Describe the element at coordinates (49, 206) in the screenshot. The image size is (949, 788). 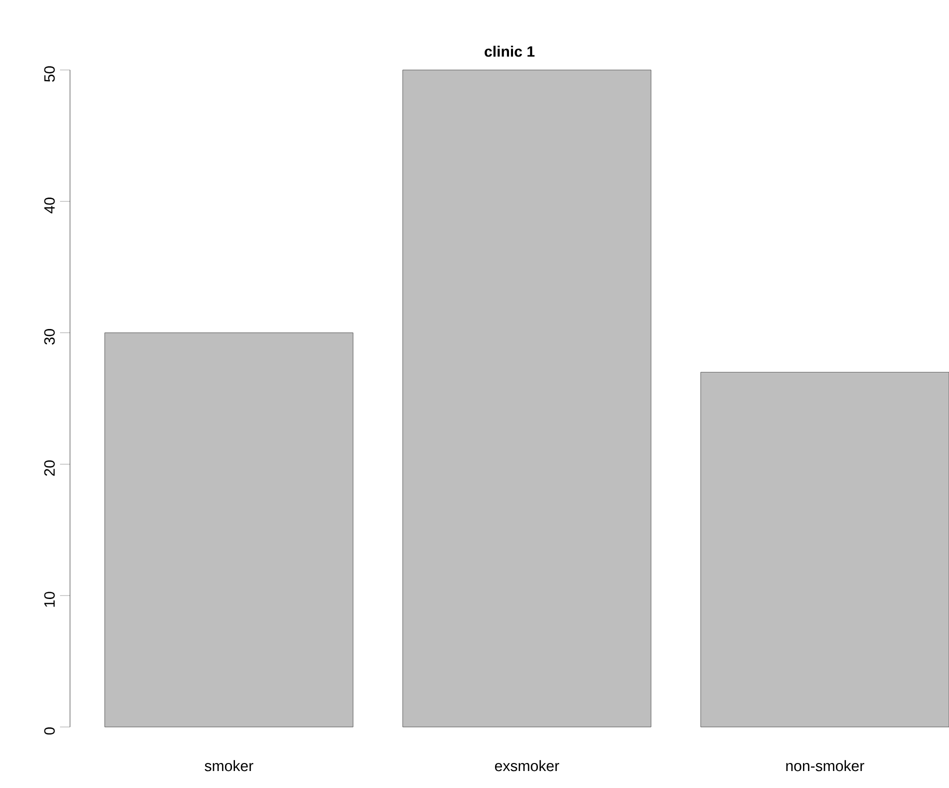
I see `y-tick-label: 40` at that location.